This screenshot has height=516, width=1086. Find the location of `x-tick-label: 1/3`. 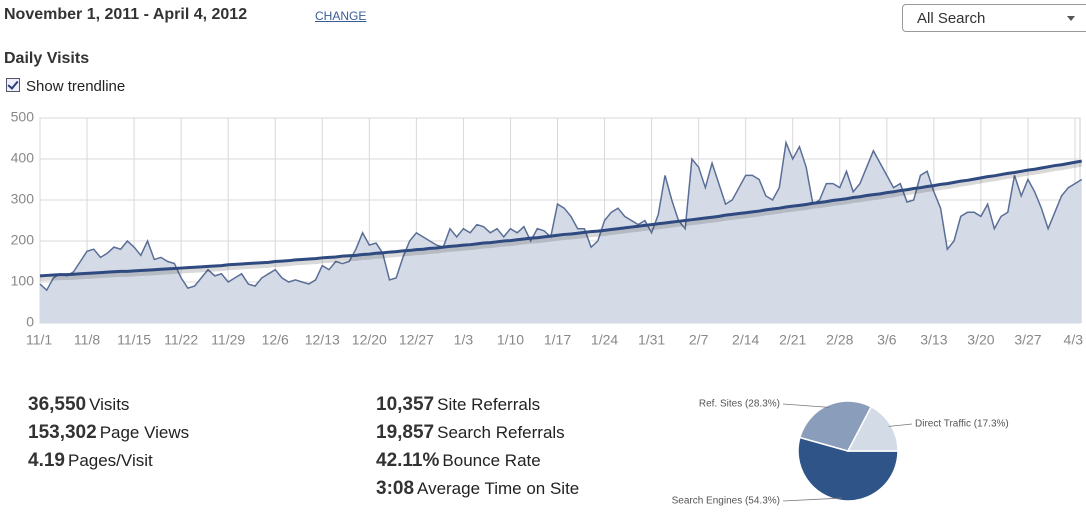

x-tick-label: 1/3 is located at coordinates (464, 340).